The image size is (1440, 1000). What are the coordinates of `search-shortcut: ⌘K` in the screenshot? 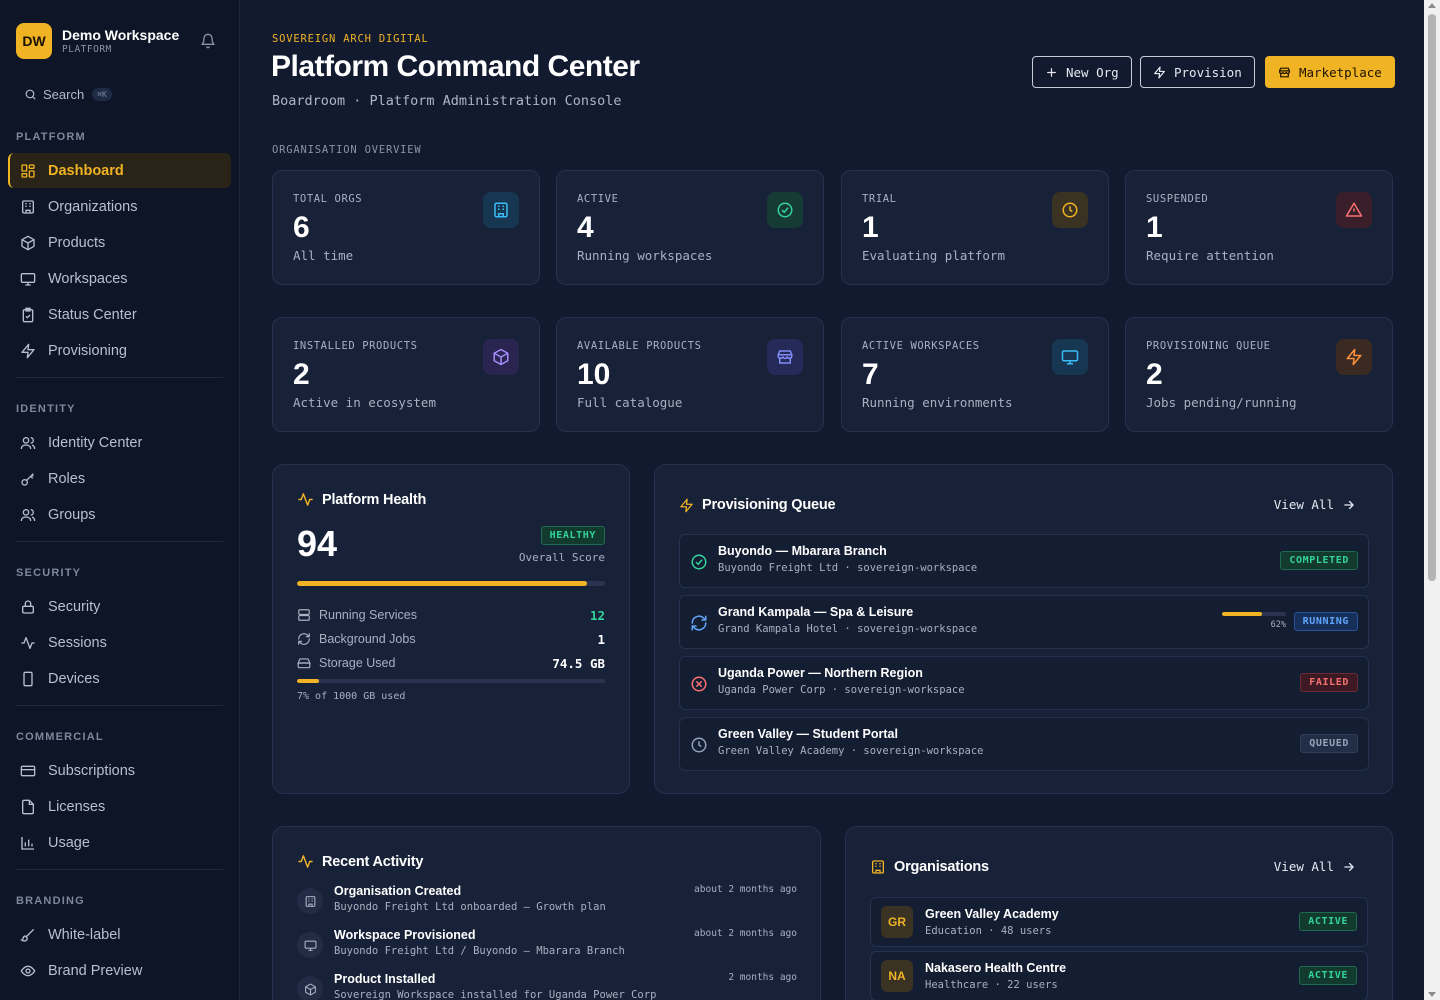 It's located at (102, 94).